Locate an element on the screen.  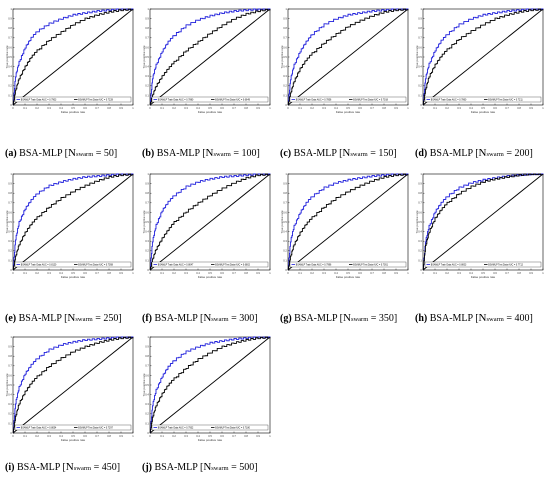
y-tick-label: 0.1 is located at coordinates (147, 260).